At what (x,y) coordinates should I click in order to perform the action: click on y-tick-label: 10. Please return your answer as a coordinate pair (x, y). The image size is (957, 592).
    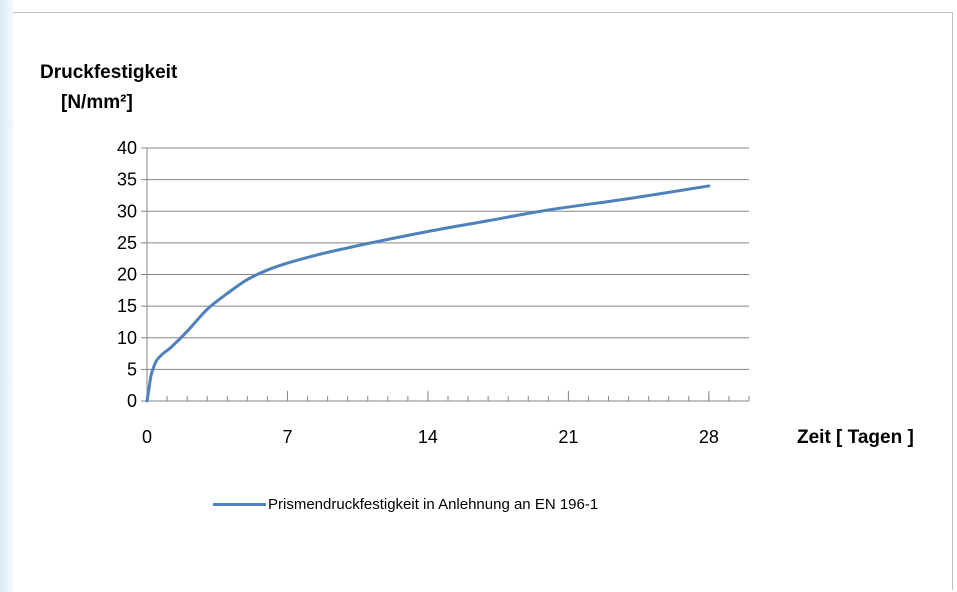
    Looking at the image, I should click on (127, 338).